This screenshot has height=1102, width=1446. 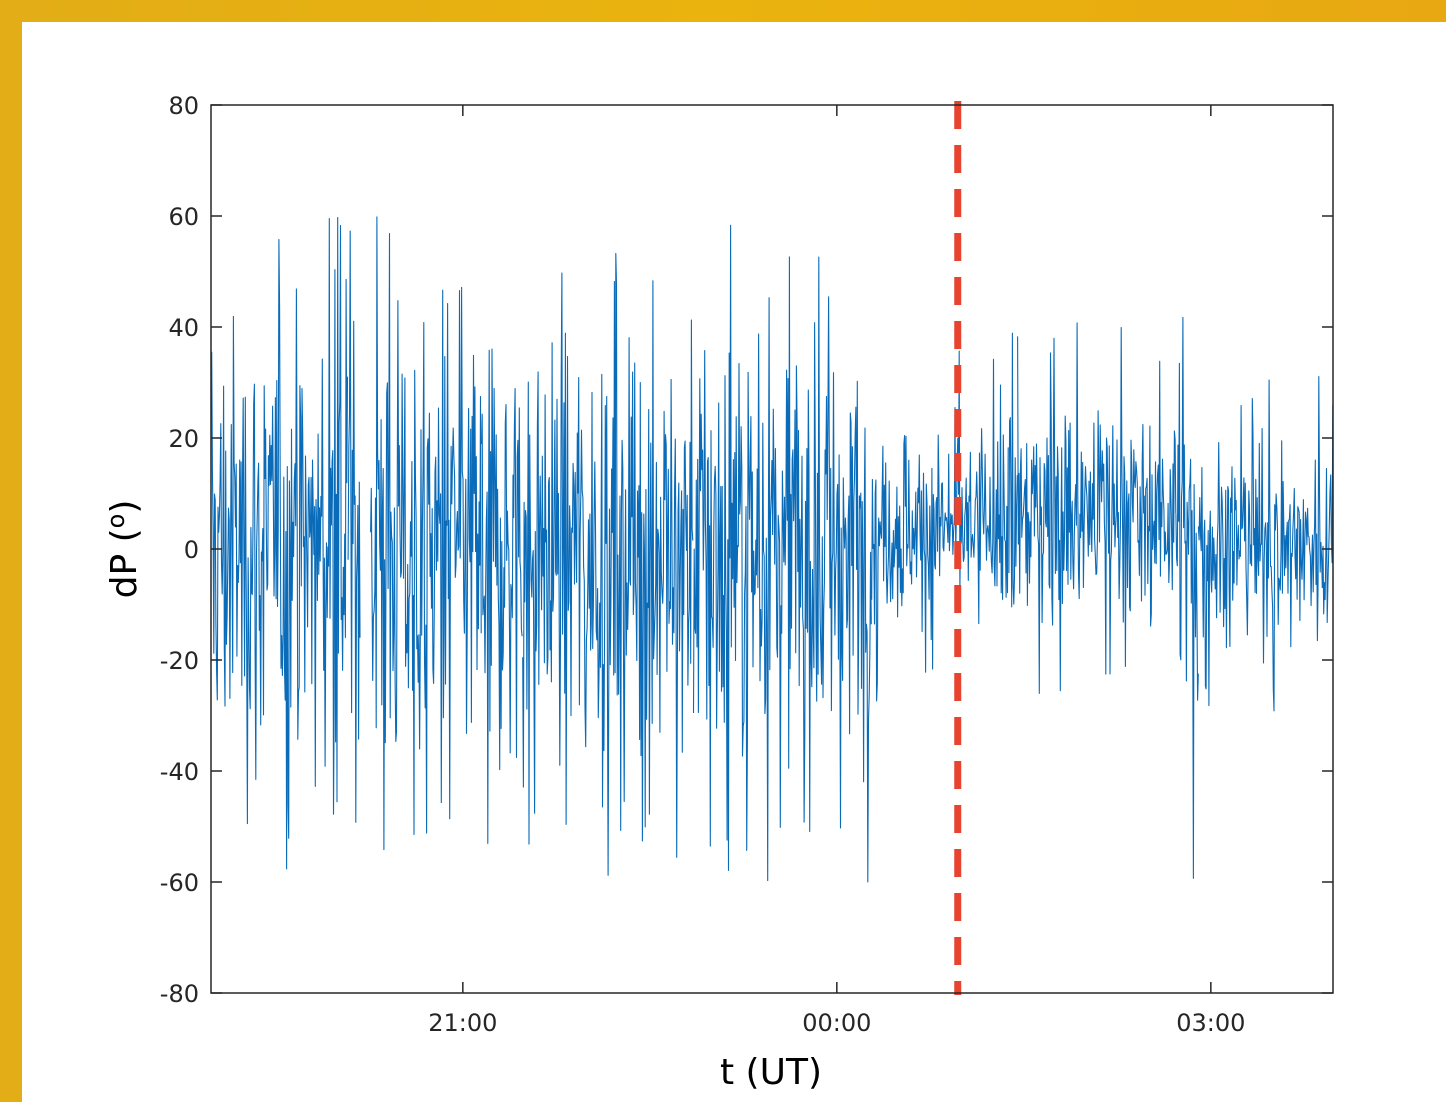 I want to click on y-axis-title-main: dP (, so click(x=124, y=563).